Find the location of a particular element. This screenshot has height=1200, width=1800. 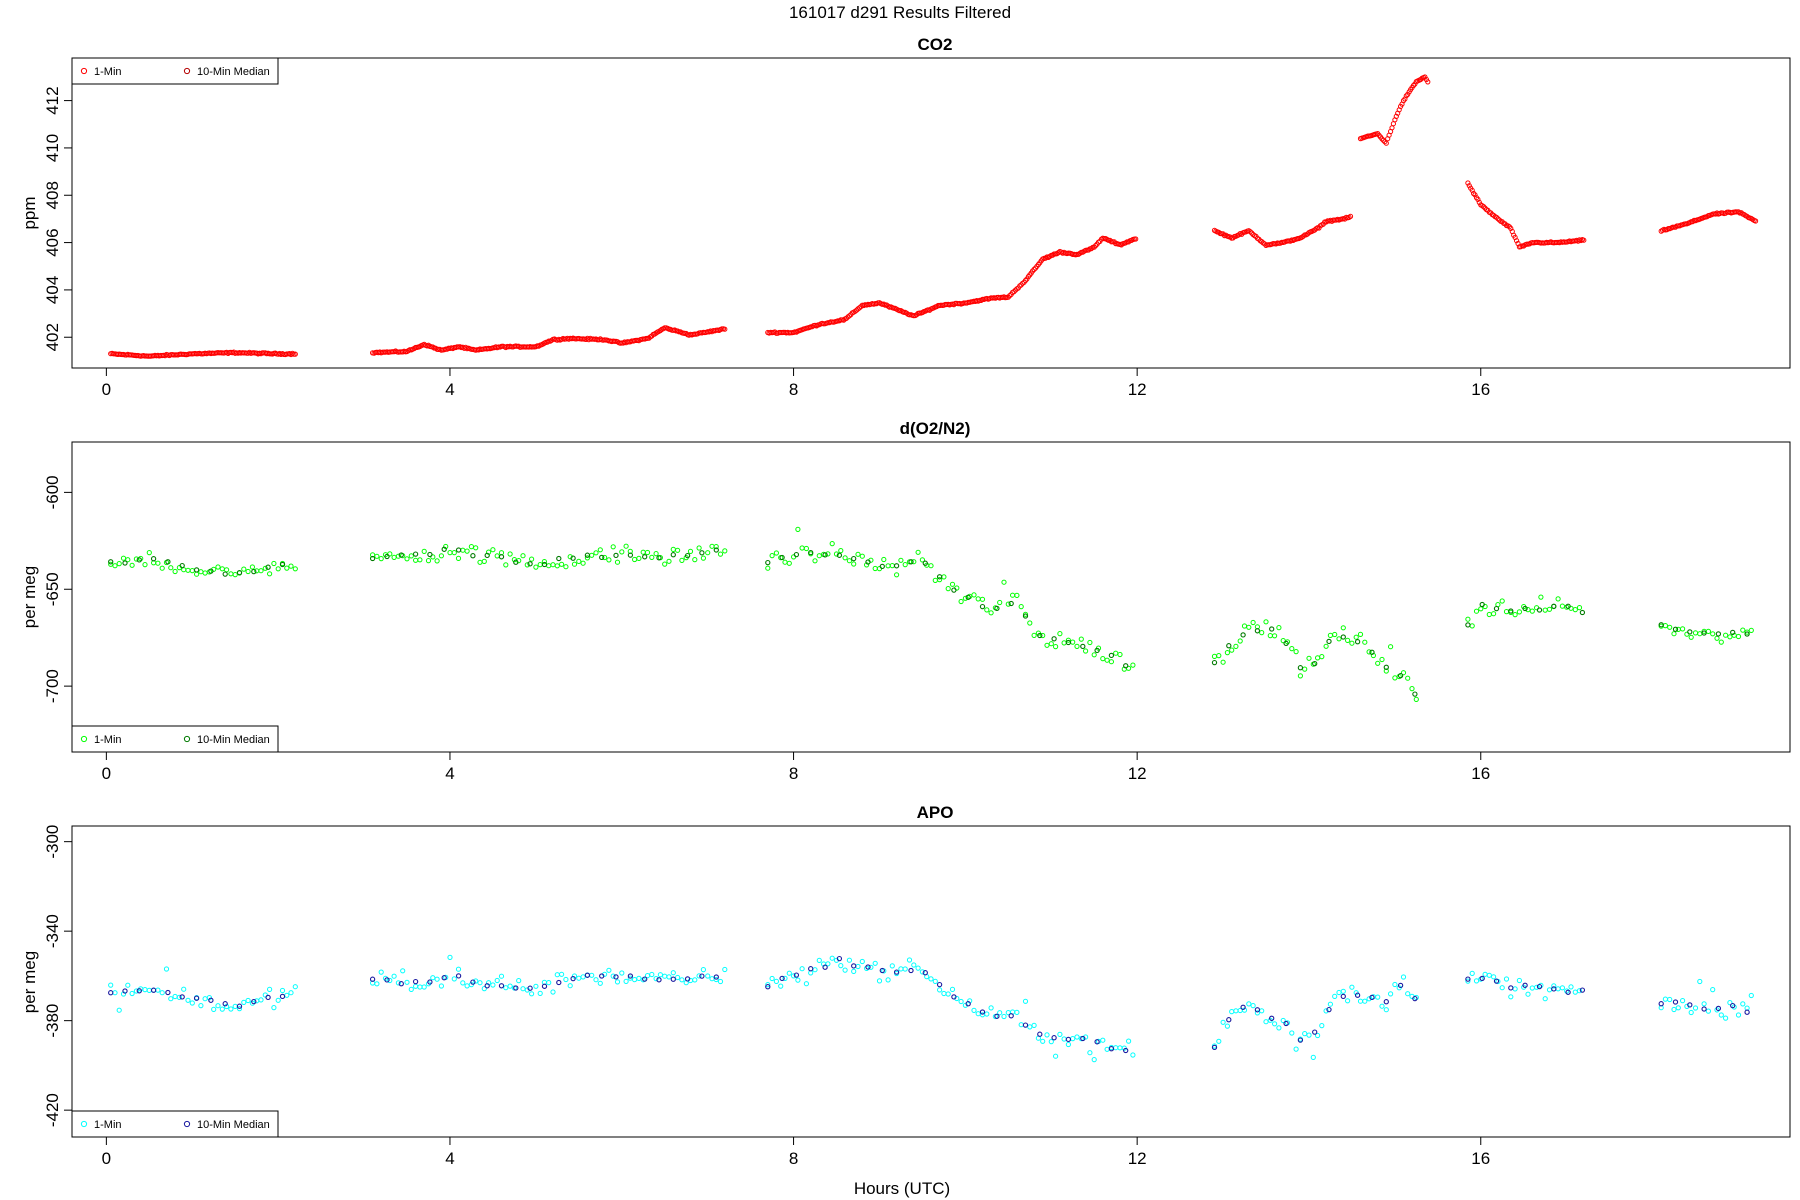

apo-y-tick-label: -340 is located at coordinates (52, 931).